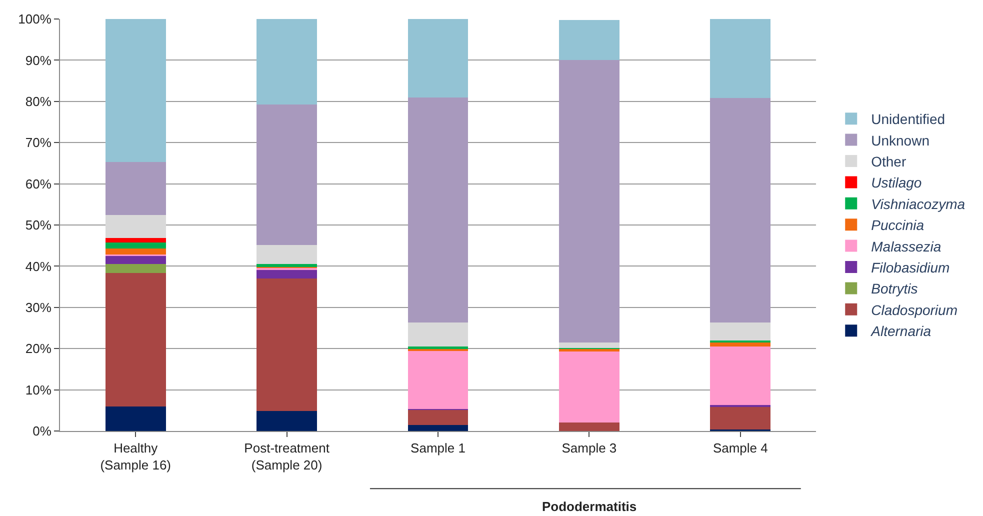  I want to click on legend-label: Puccinia, so click(897, 225).